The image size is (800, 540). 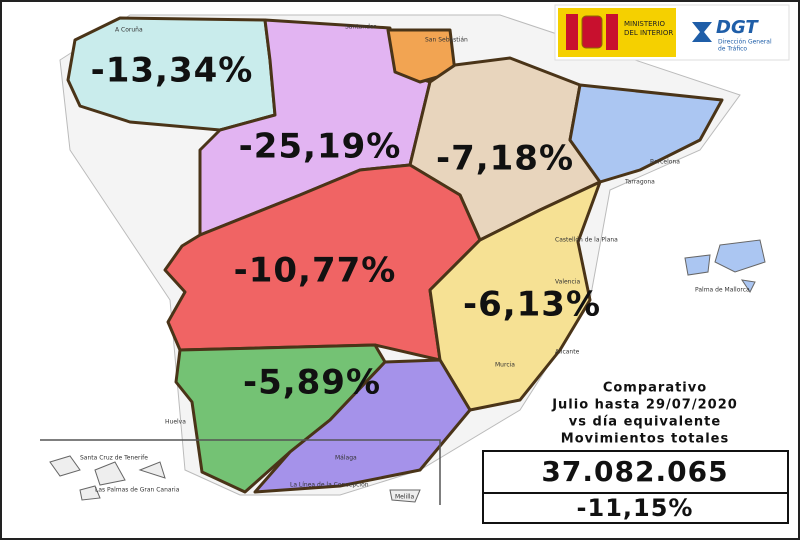 I want to click on region-change: -25,19%, so click(x=320, y=147).